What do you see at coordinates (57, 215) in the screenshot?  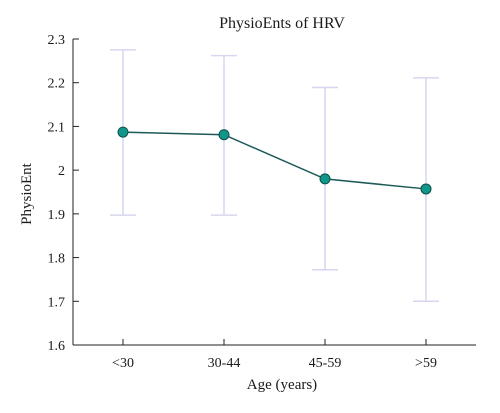 I see `y-tick-label: 1.9` at bounding box center [57, 215].